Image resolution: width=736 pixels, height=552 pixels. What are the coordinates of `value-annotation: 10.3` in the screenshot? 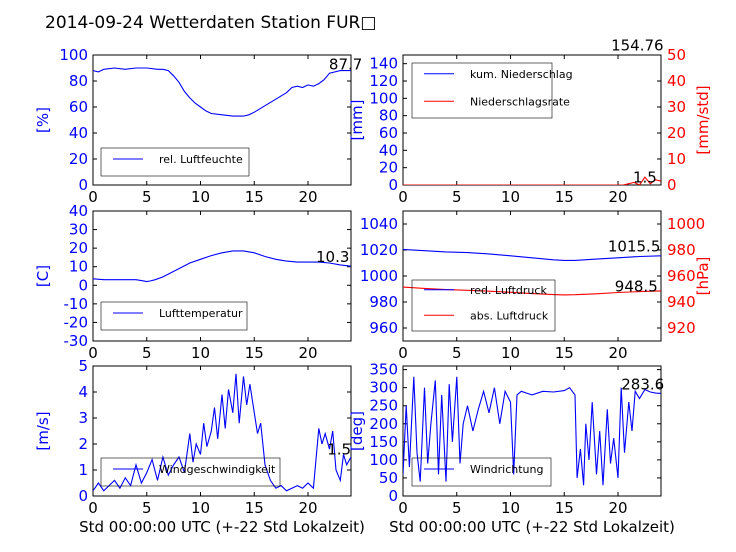 It's located at (332, 257).